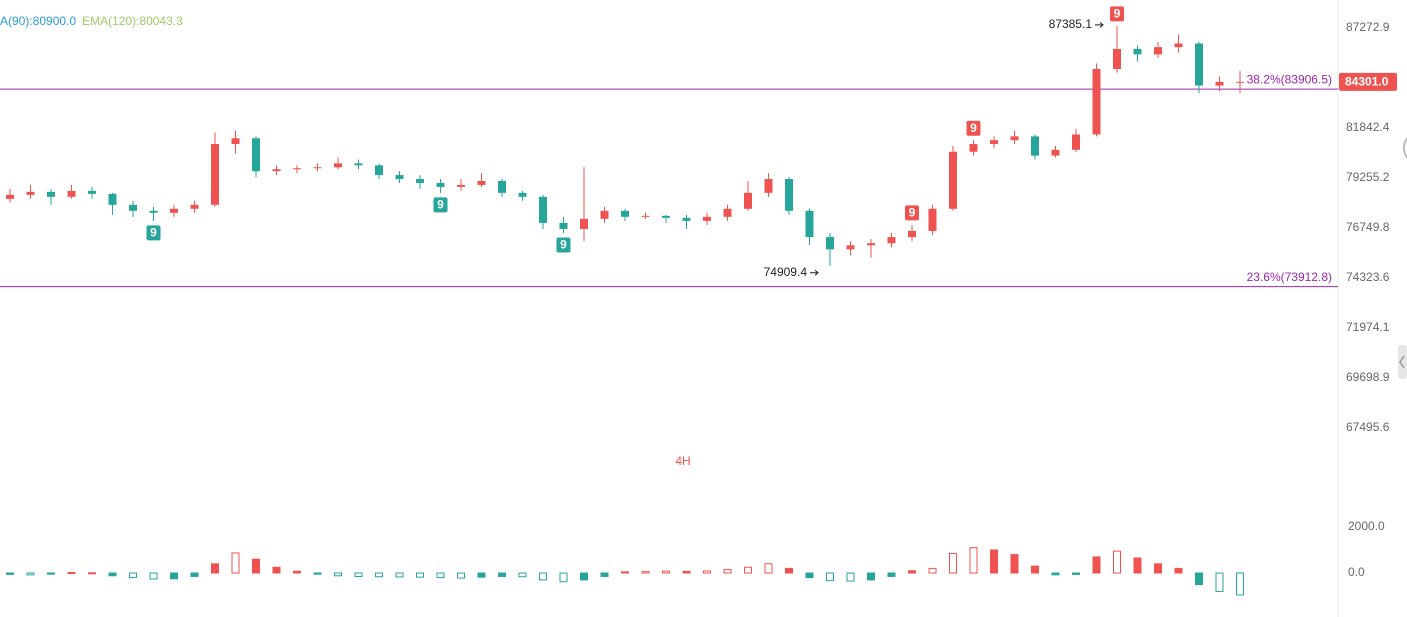 The image size is (1407, 617). Describe the element at coordinates (1071, 24) in the screenshot. I see `extreme-label: 87385.1` at that location.